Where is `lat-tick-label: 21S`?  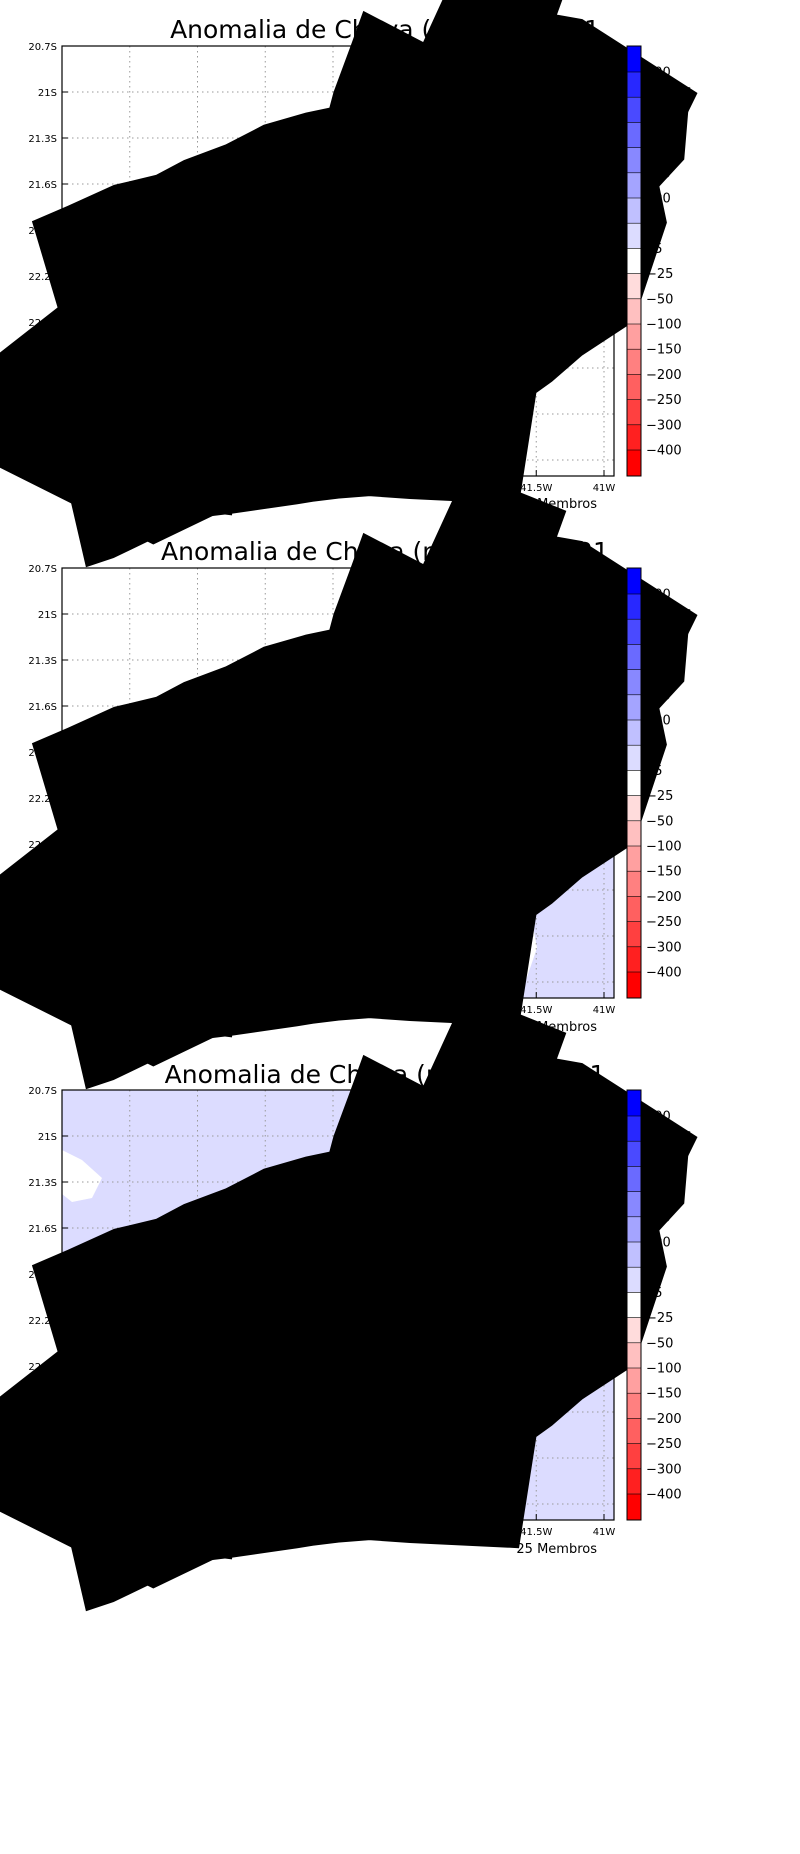
lat-tick-label: 21S is located at coordinates (47, 1137).